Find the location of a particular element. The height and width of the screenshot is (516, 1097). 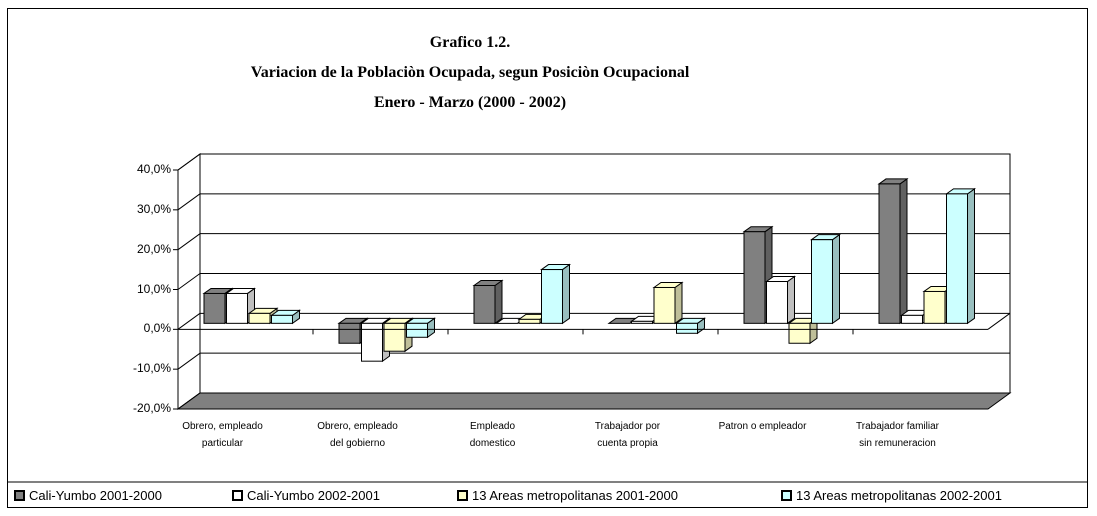

zero-line-depth is located at coordinates (999, 321).